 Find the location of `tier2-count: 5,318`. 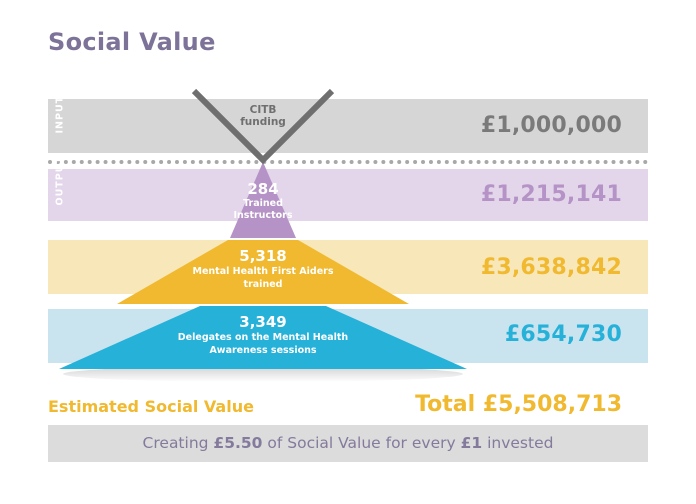

tier2-count: 5,318 is located at coordinates (263, 256).